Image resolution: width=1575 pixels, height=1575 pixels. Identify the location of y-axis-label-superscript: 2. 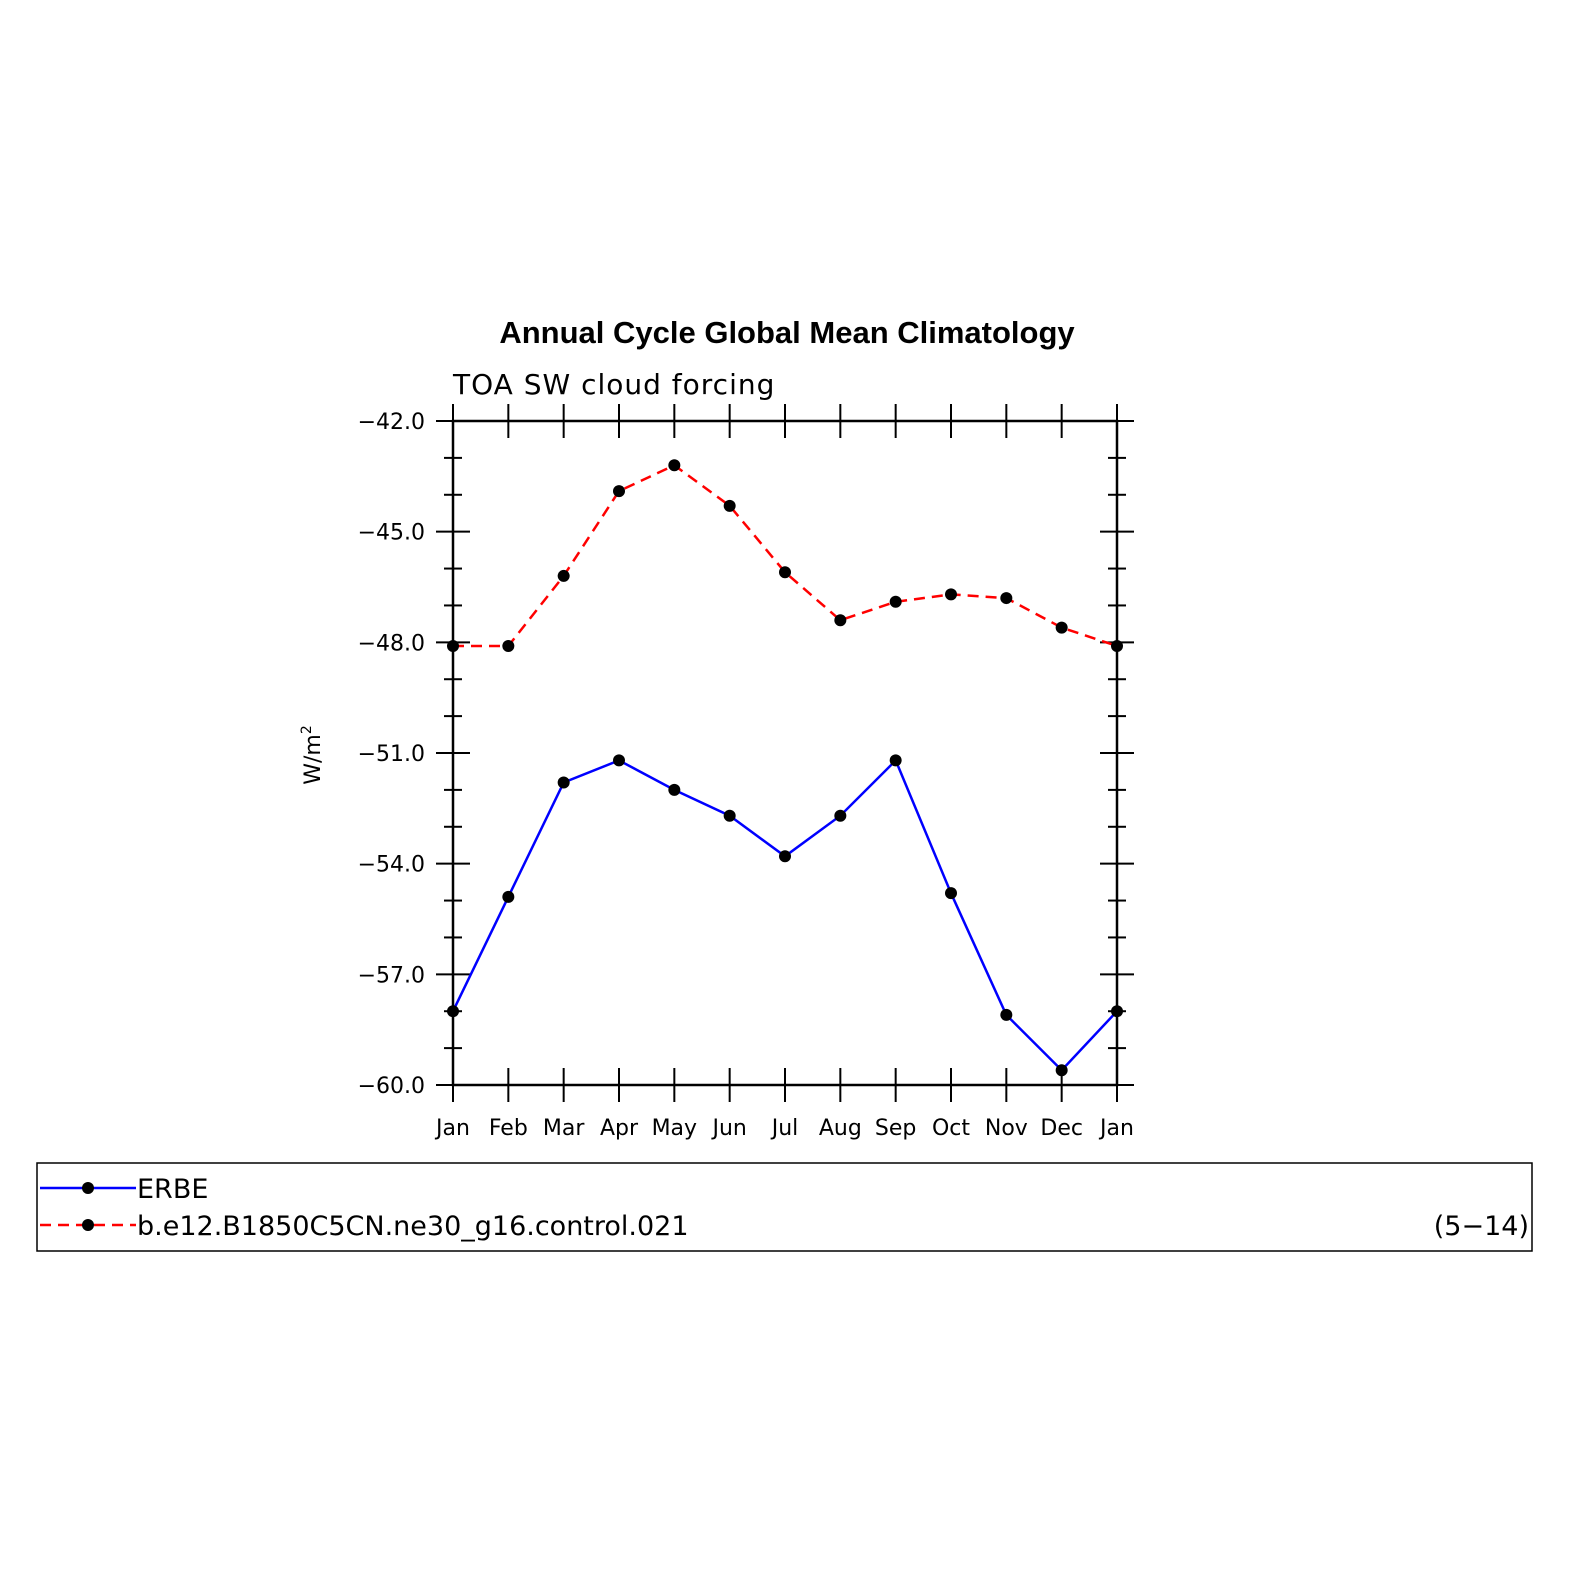
(307, 729).